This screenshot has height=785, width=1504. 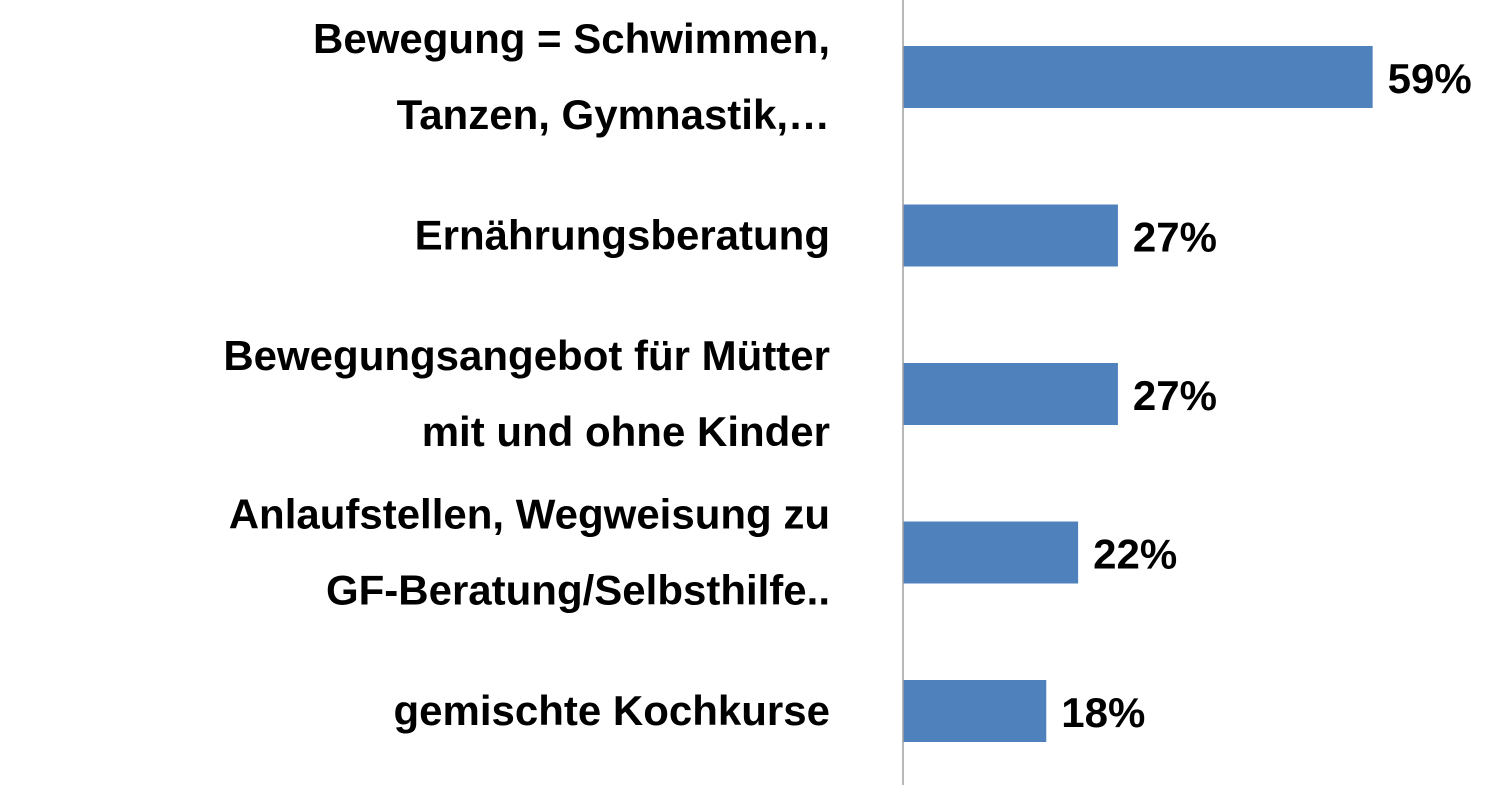 I want to click on category-label: Anlaufstellen, Wegweisung zu, so click(x=529, y=514).